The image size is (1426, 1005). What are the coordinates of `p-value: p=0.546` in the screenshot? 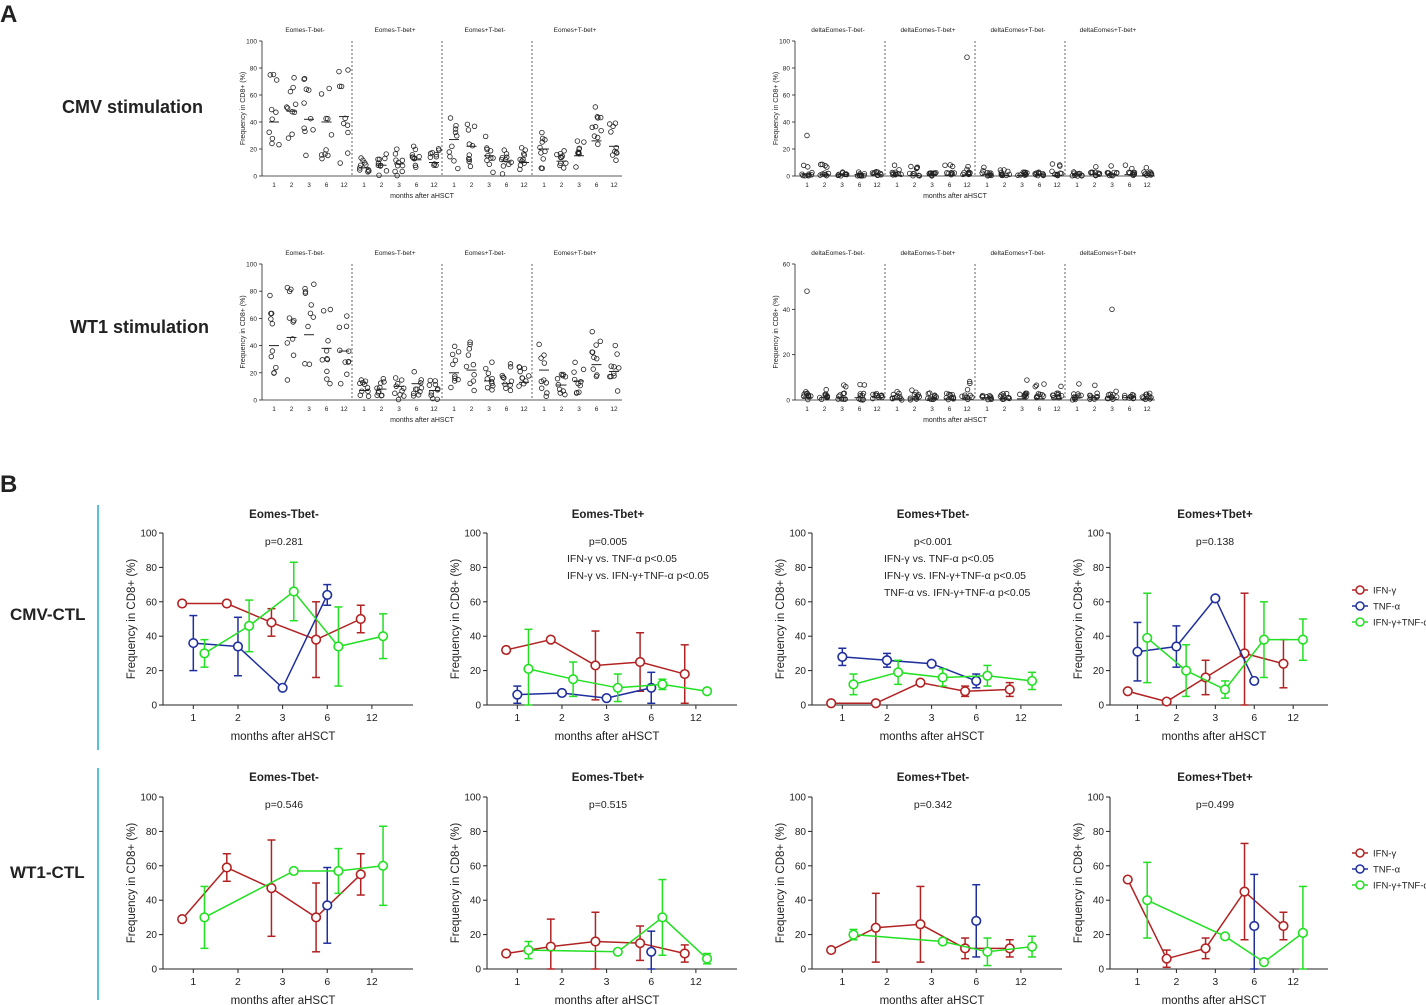 It's located at (284, 805).